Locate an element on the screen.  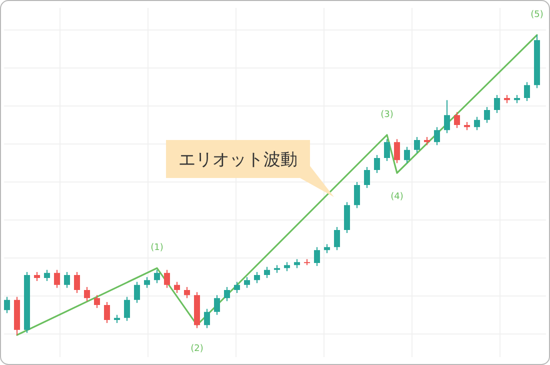
annotation: (4) is located at coordinates (397, 197).